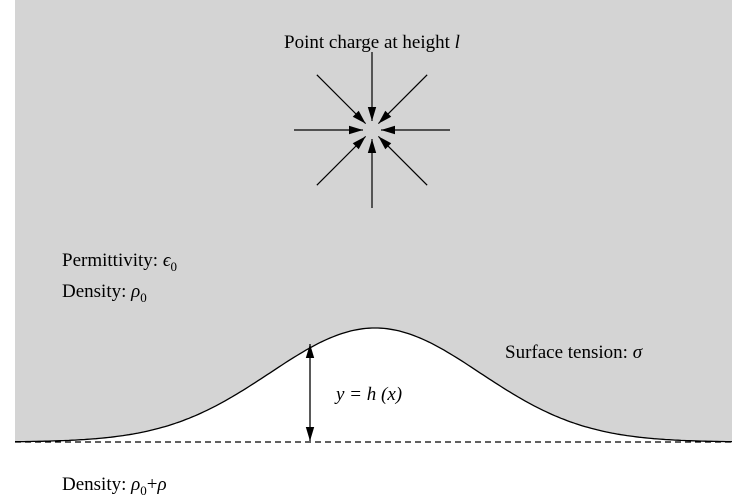  Describe the element at coordinates (368, 394) in the screenshot. I see `height-label: y = h (x)` at that location.